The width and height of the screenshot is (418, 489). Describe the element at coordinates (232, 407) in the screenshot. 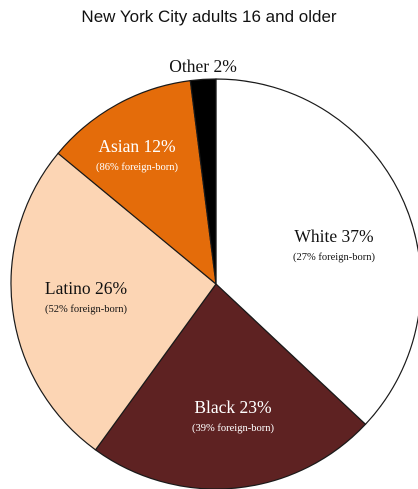

I see `slice-label-black: Black 23%` at that location.